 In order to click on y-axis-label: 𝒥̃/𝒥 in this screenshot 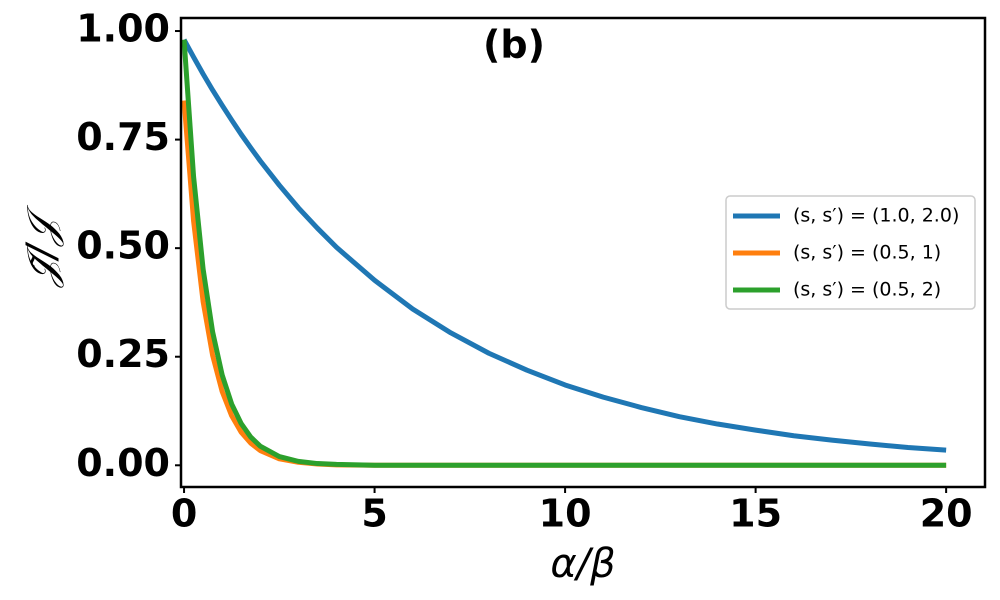, I will do `click(42, 246)`.